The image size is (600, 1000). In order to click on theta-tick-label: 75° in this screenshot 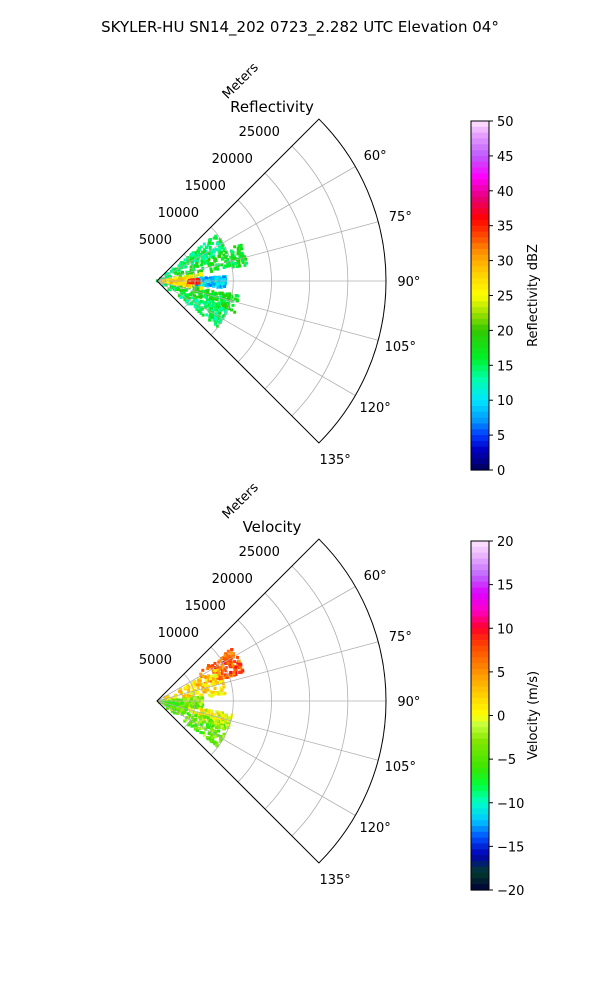, I will do `click(400, 637)`.